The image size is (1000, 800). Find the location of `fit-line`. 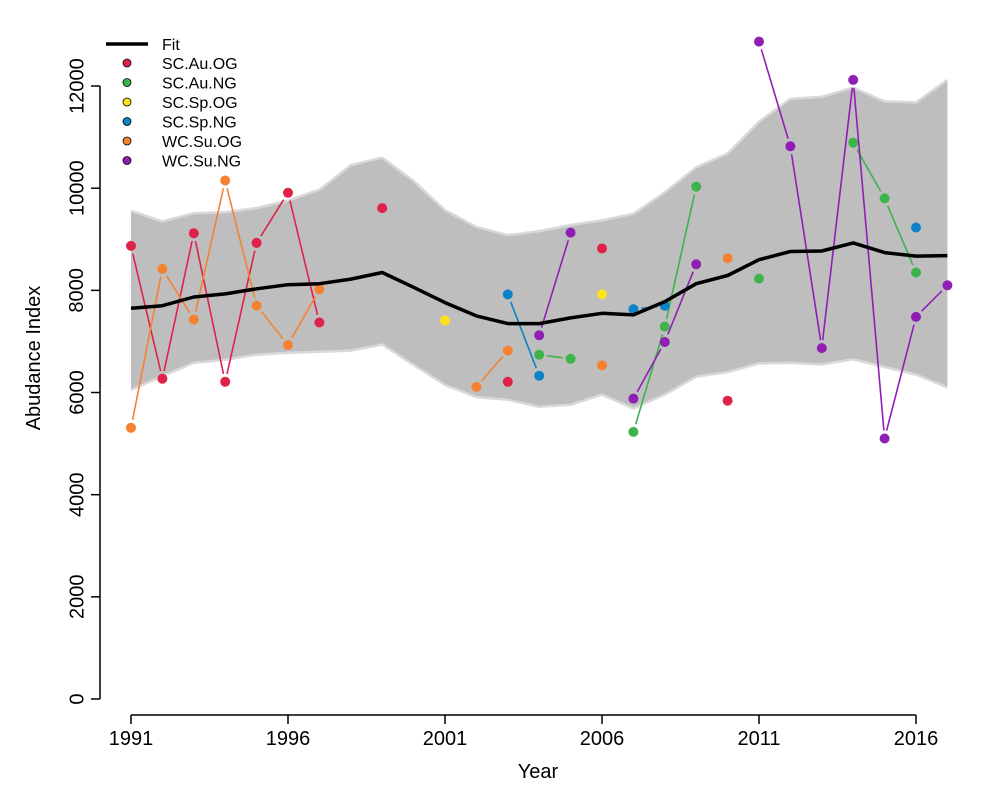

fit-line is located at coordinates (539, 283).